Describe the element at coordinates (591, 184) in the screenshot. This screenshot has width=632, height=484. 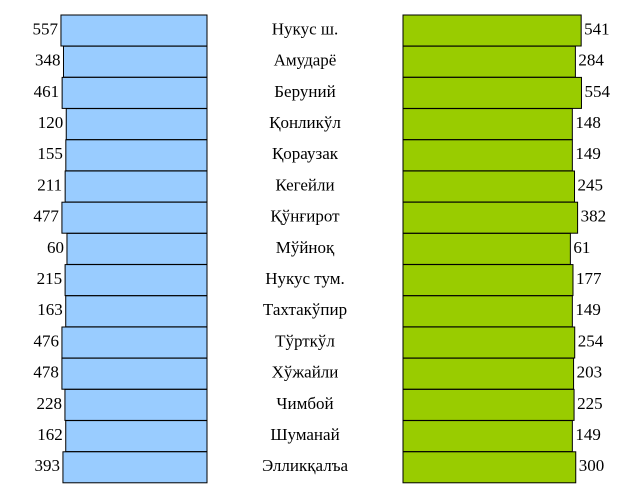
I see `value-label: 245` at that location.